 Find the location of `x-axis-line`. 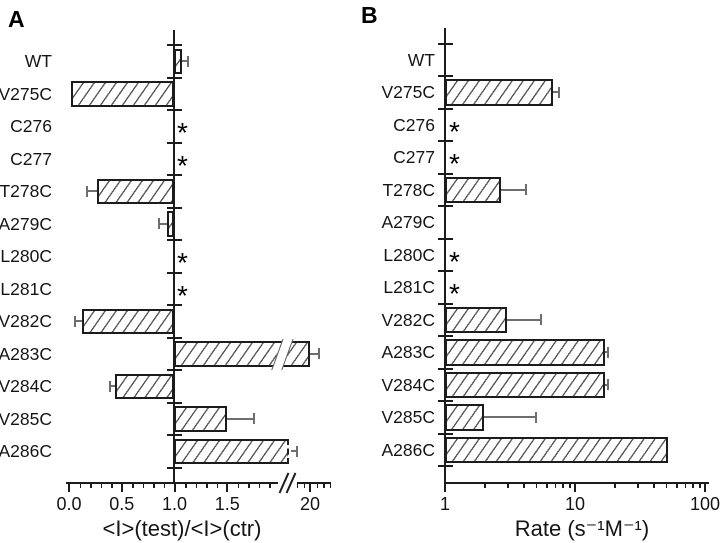

x-axis-line is located at coordinates (576, 483).